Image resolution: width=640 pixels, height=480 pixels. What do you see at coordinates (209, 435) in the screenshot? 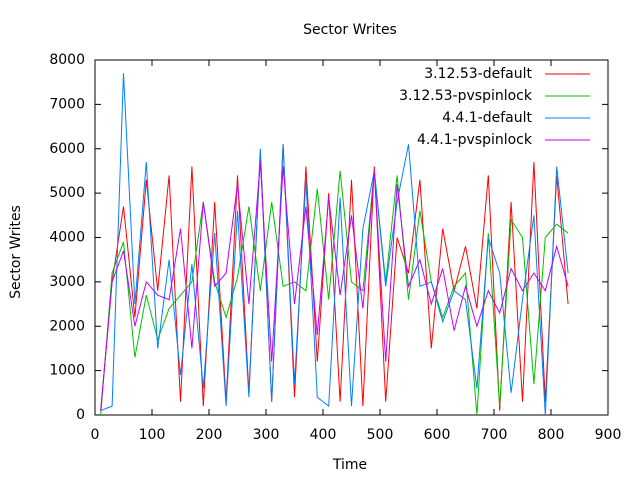
I see `x-tick-label: 200` at bounding box center [209, 435].